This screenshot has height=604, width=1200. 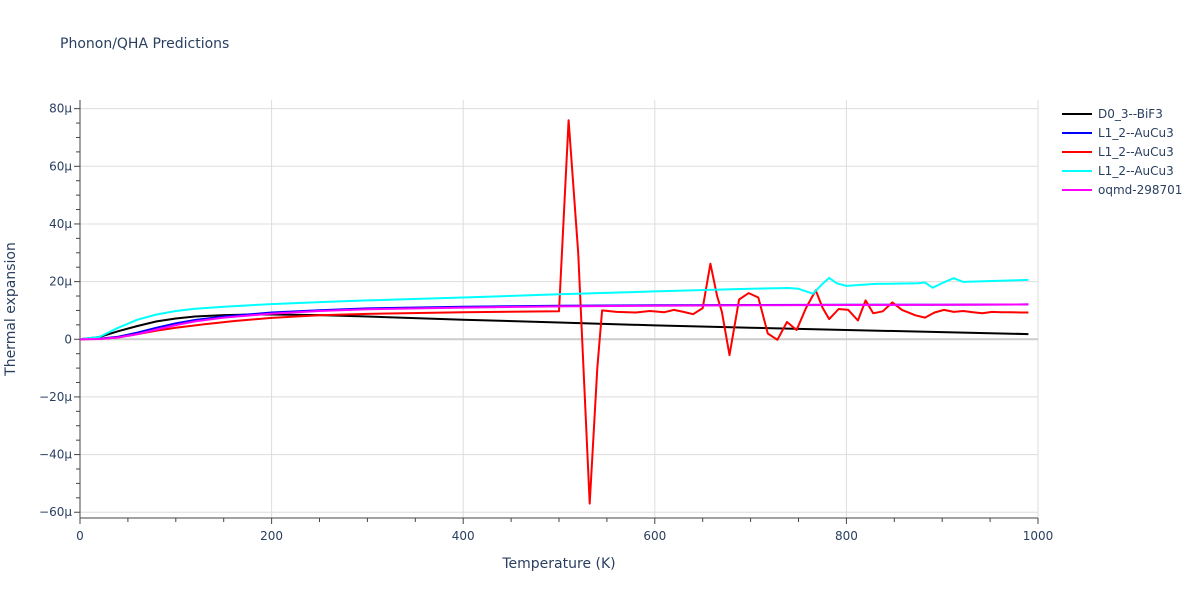 I want to click on x-axis-title: Temperature (K), so click(x=558, y=564).